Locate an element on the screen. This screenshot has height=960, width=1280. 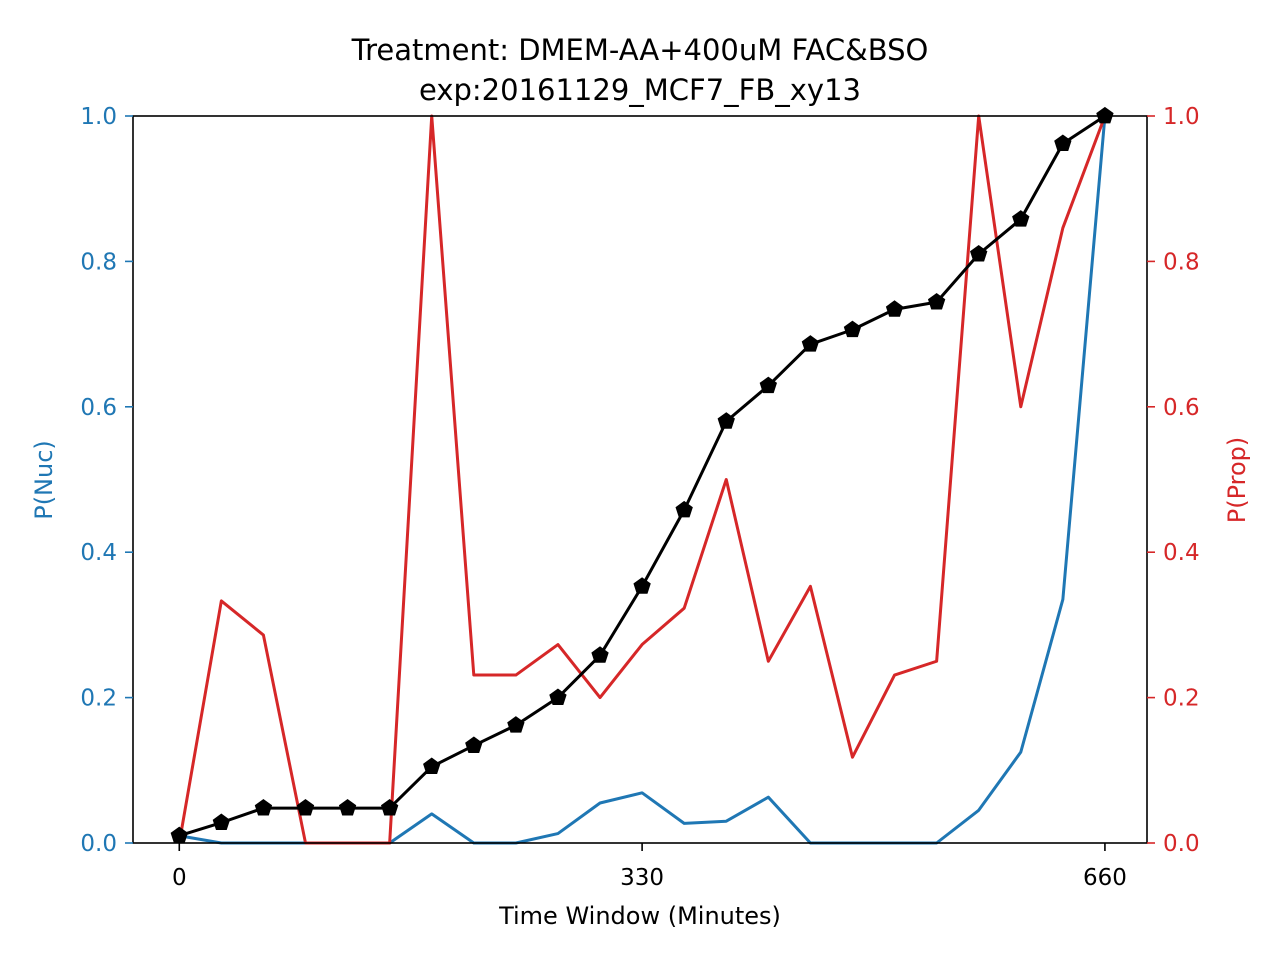
y-left-tick-label-4: 0.8 is located at coordinates (98, 262).